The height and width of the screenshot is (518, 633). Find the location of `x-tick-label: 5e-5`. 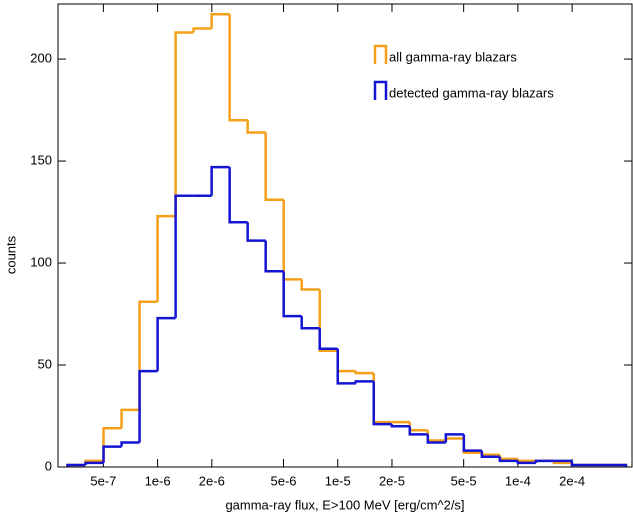

x-tick-label: 5e-5 is located at coordinates (464, 480).